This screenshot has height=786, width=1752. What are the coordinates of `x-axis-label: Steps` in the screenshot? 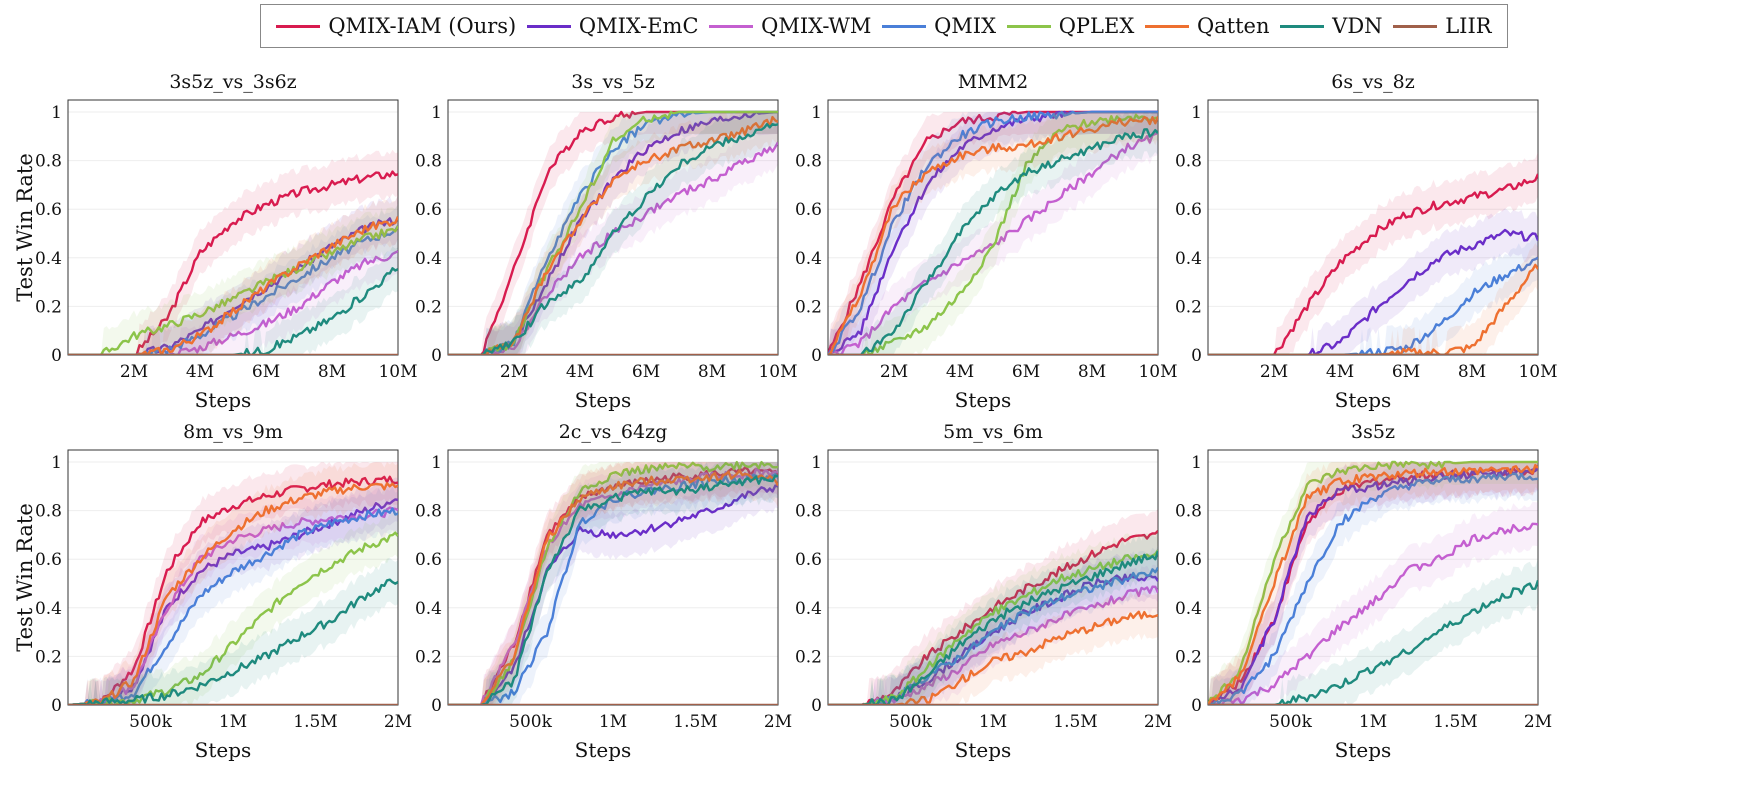 It's located at (1363, 400).